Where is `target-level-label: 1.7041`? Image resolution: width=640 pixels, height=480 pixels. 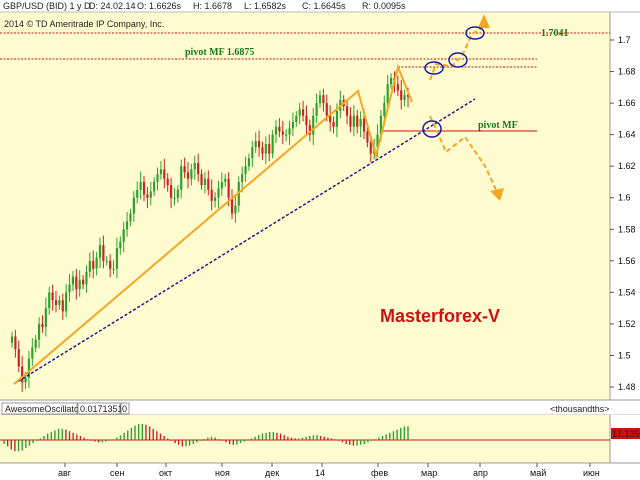
target-level-label: 1.7041 is located at coordinates (555, 33).